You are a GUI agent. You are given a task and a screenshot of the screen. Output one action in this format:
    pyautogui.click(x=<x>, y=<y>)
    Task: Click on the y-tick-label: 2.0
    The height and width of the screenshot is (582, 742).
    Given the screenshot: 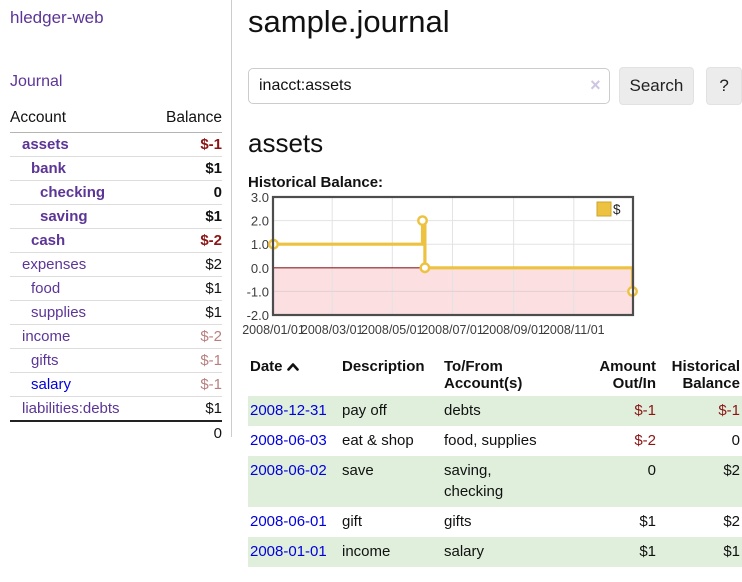 What is the action you would take?
    pyautogui.click(x=260, y=221)
    